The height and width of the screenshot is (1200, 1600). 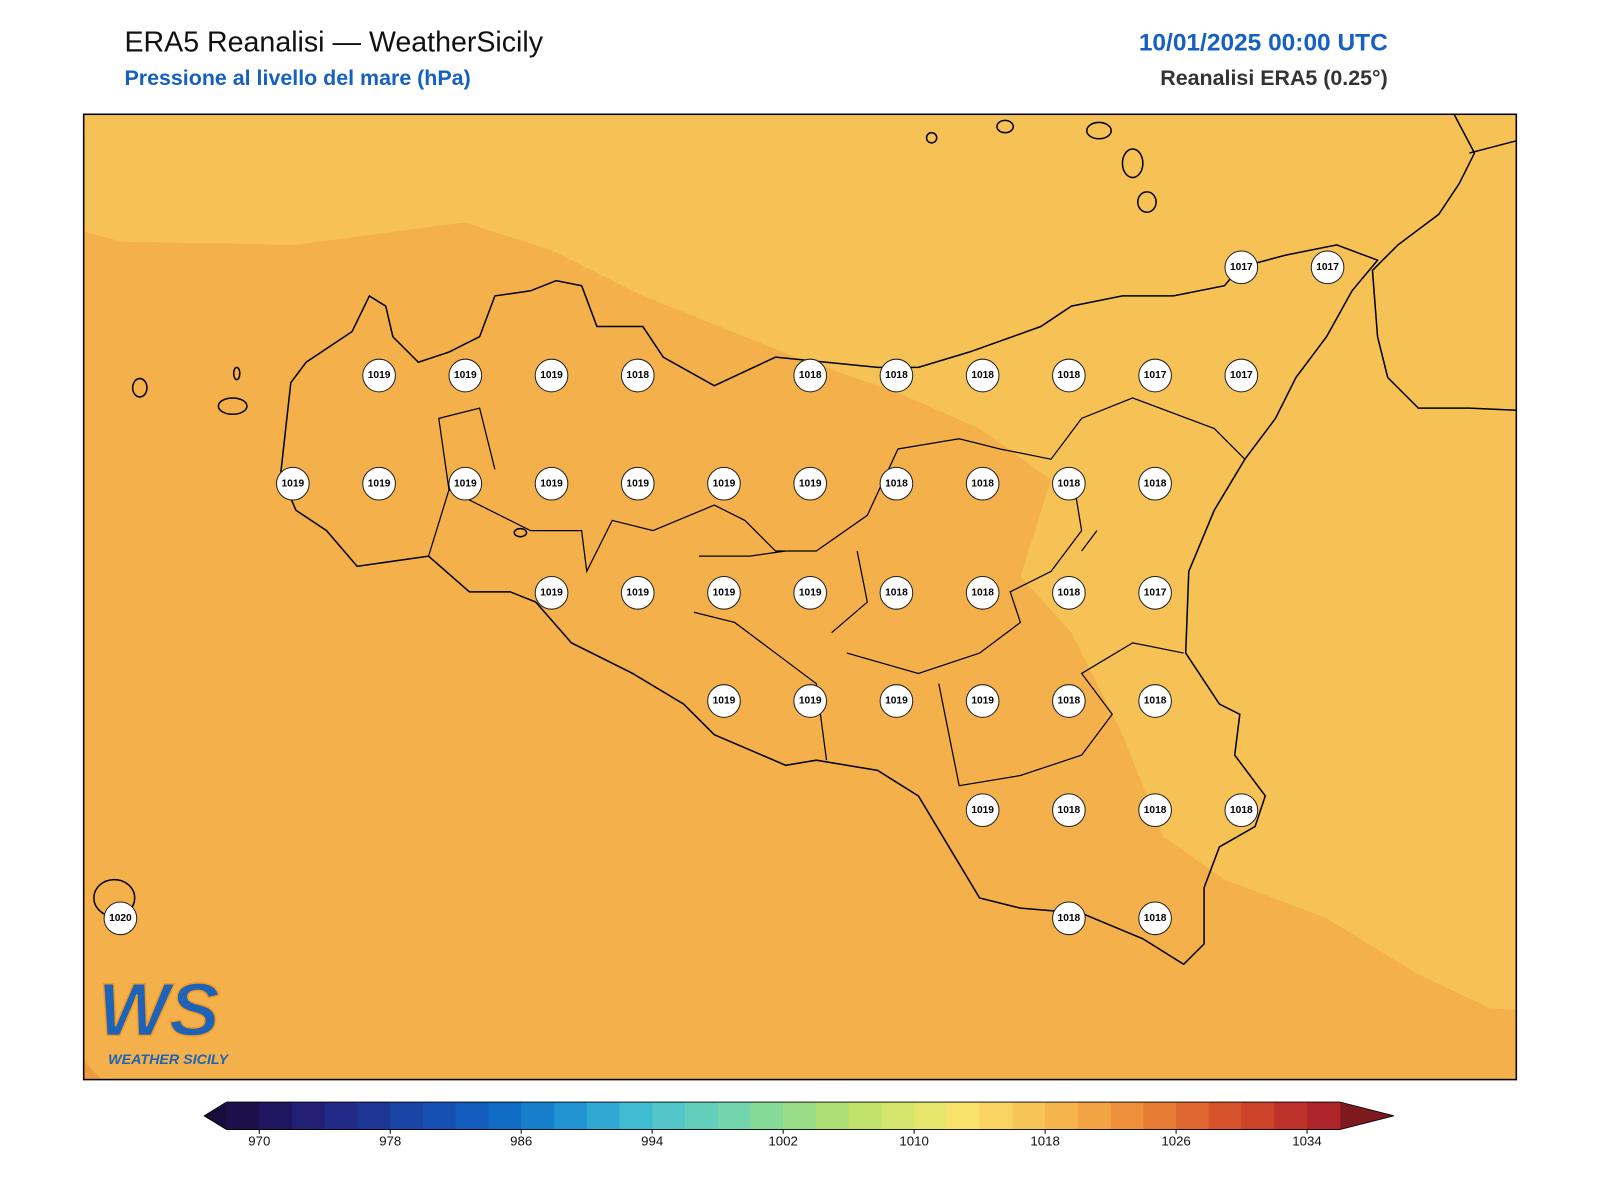 What do you see at coordinates (159, 1010) in the screenshot?
I see `logo-mark: WS` at bounding box center [159, 1010].